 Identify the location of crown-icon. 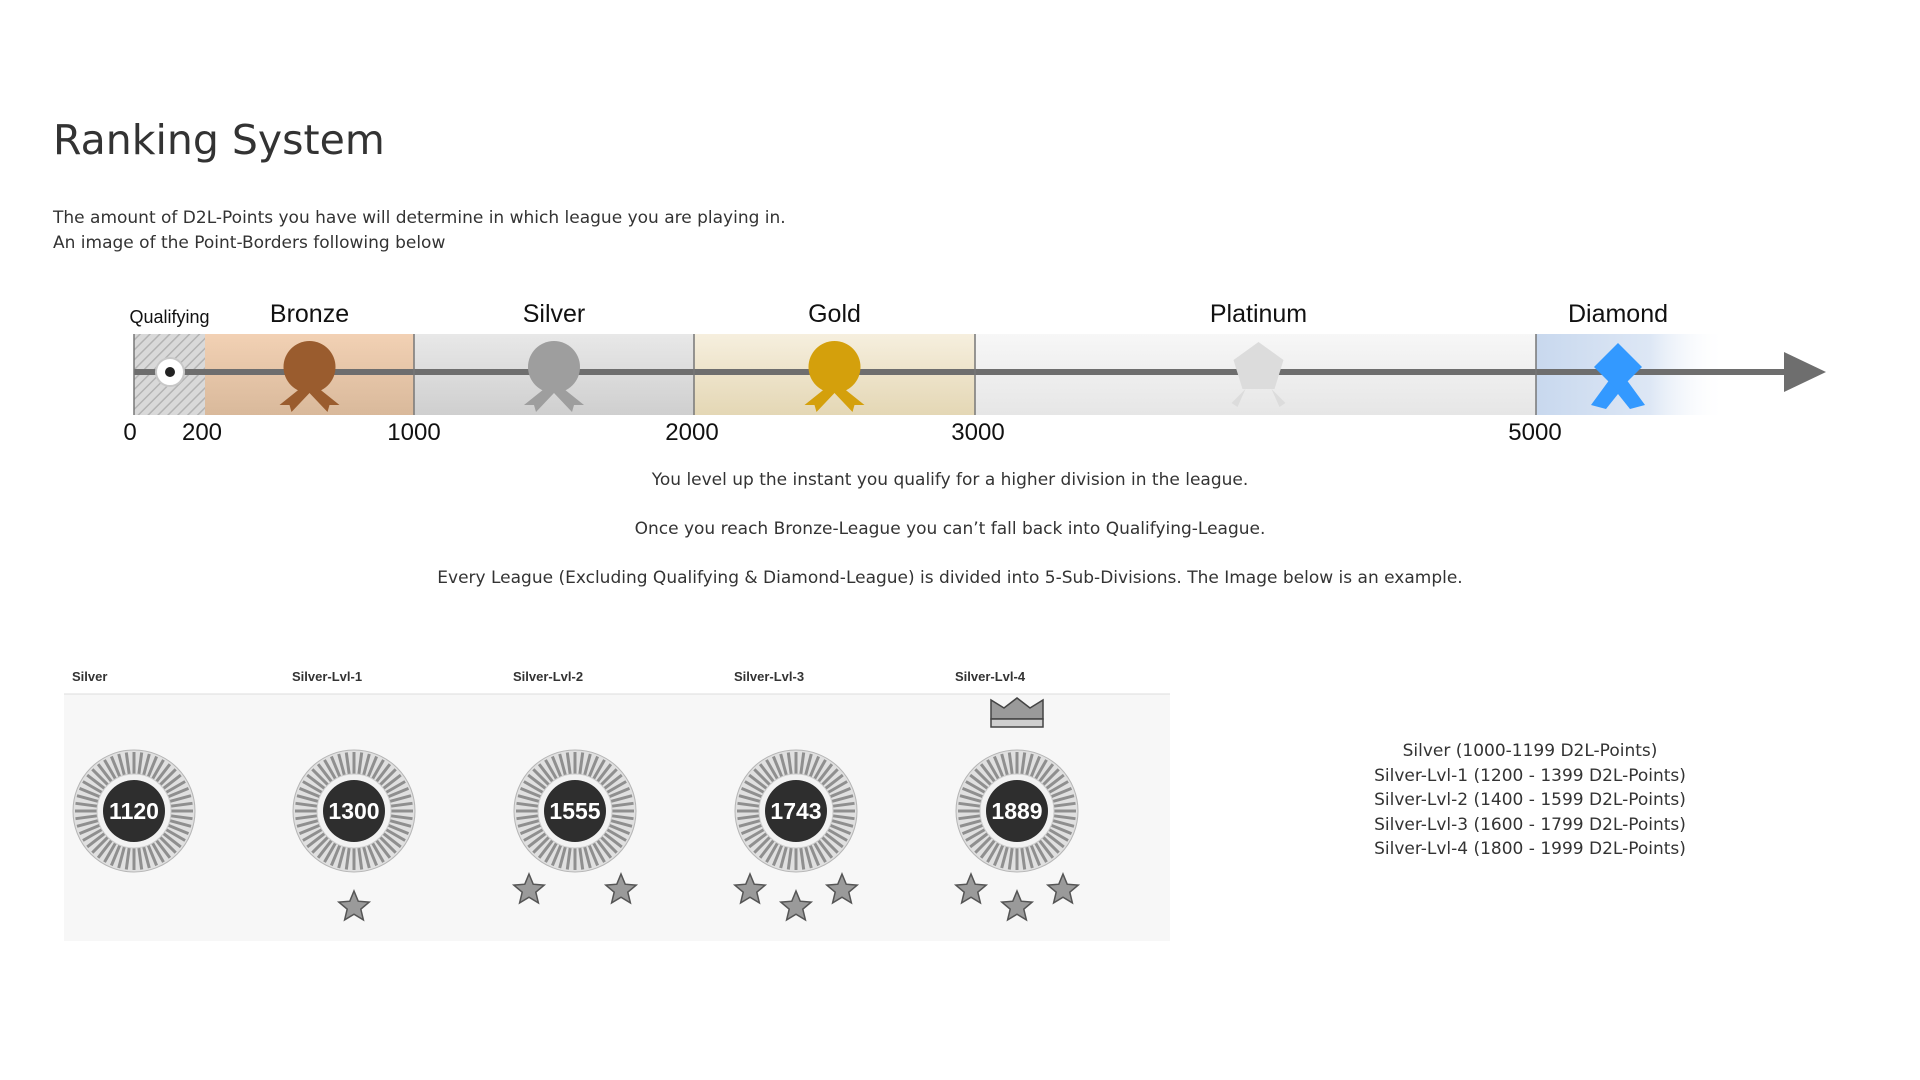
(1017, 712).